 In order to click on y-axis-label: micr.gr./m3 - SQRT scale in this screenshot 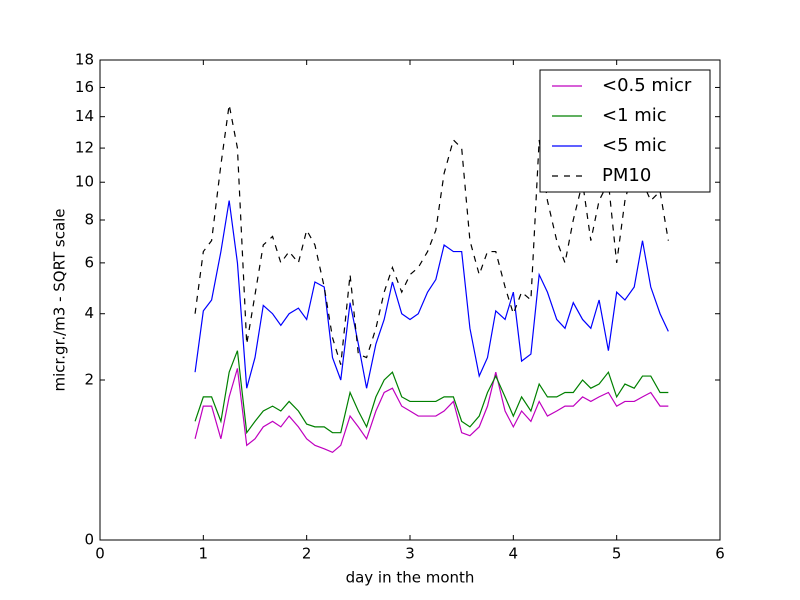, I will do `click(60, 299)`.